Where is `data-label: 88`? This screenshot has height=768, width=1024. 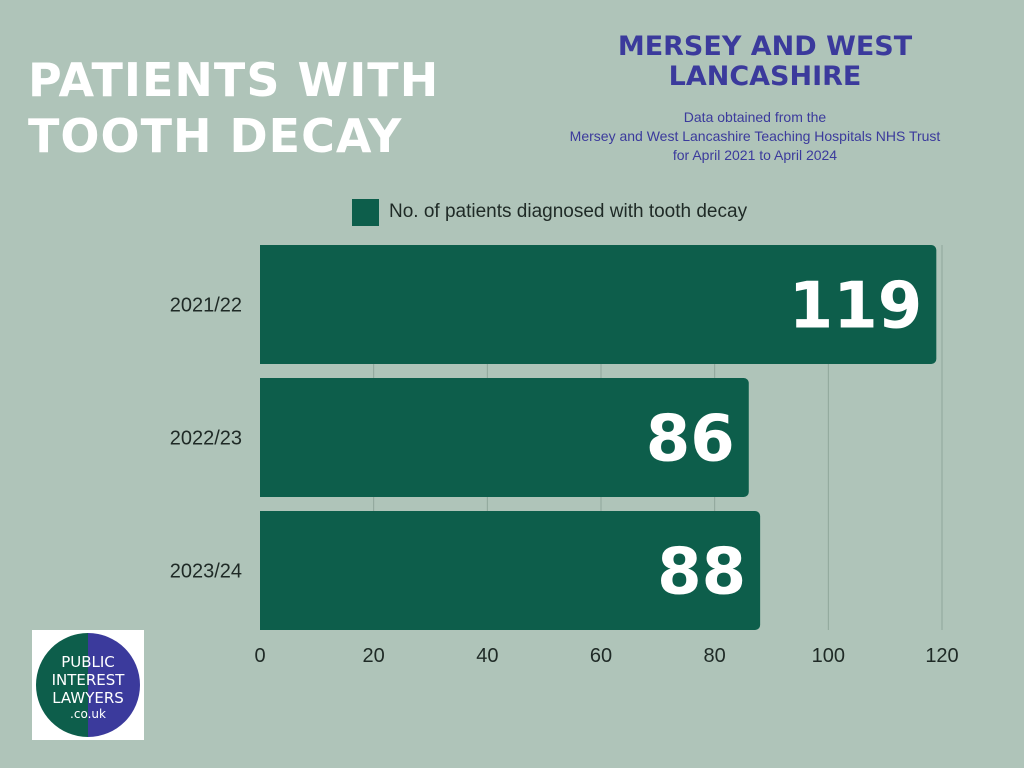 data-label: 88 is located at coordinates (701, 573).